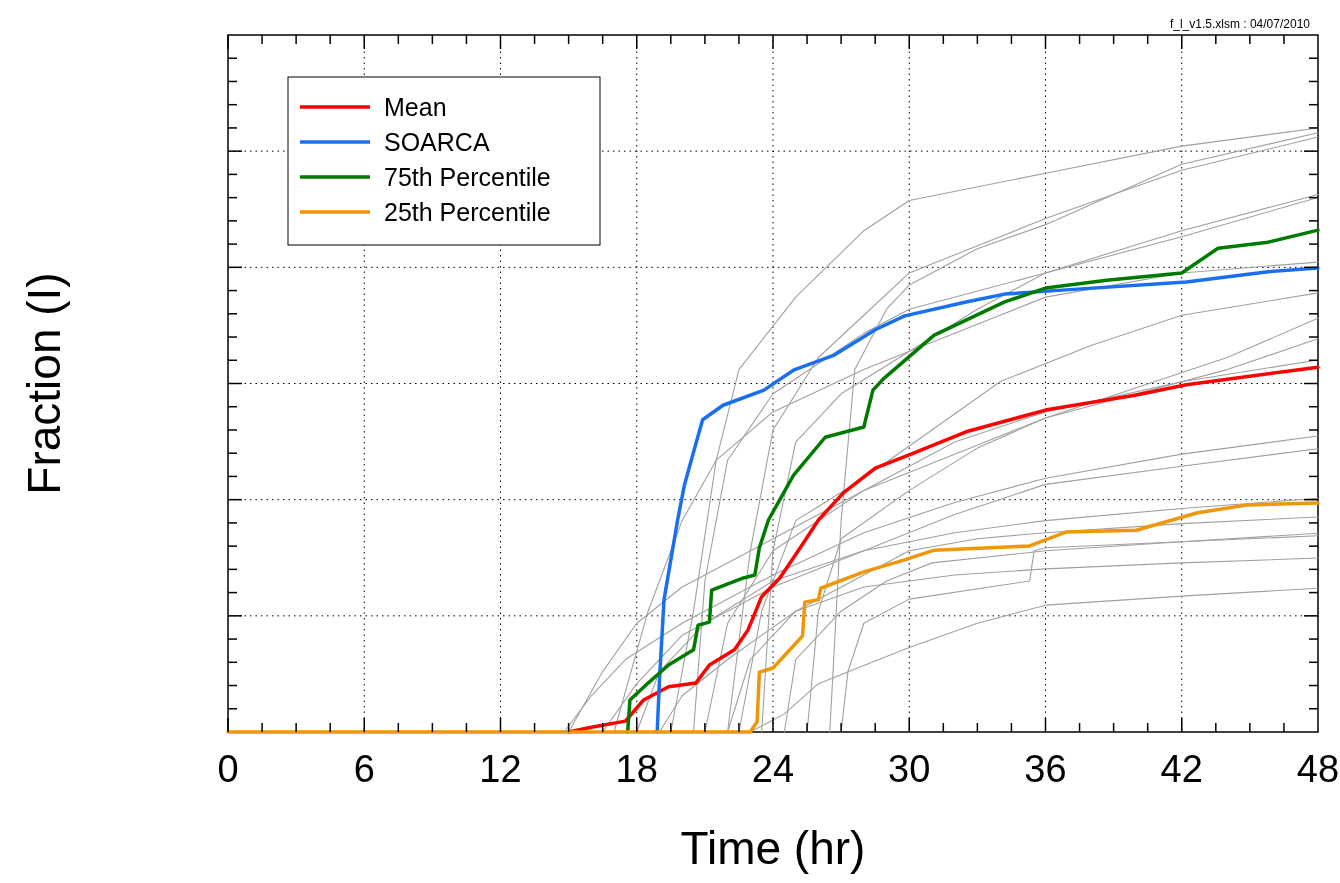 The image size is (1340, 883). I want to click on x-axis-title: Time (hr), so click(773, 848).